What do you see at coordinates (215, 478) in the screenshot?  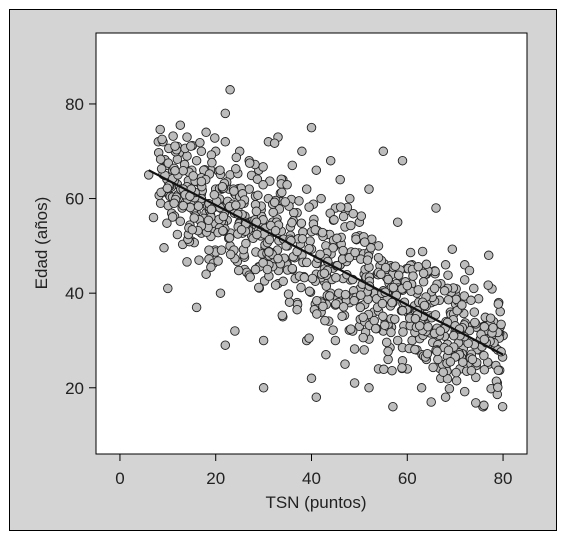 I see `x-tick-label: 20` at bounding box center [215, 478].